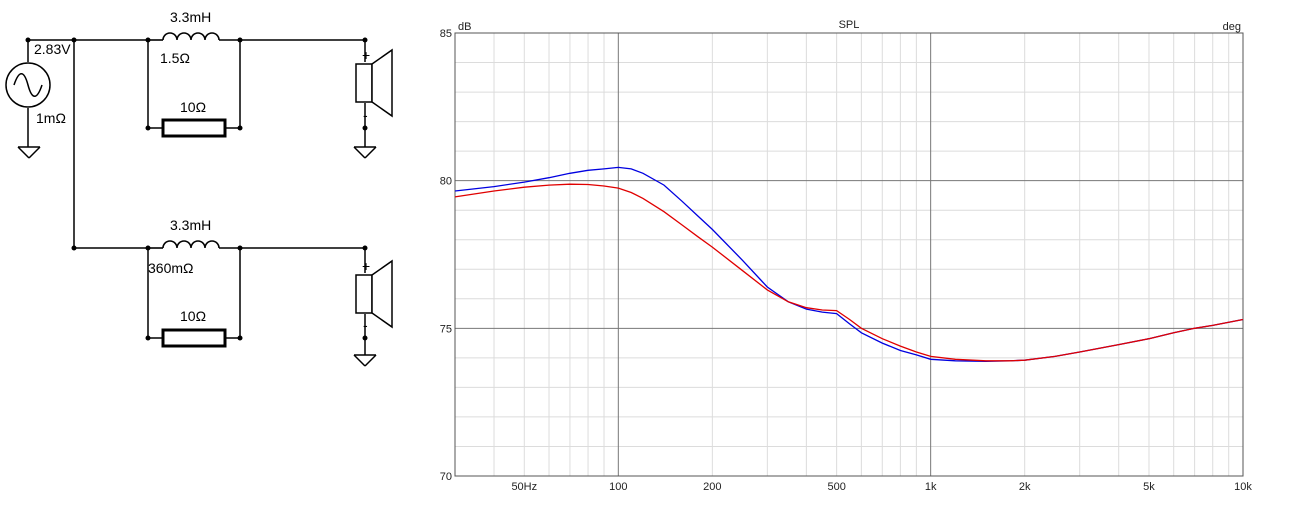  I want to click on y-tick-label: 80, so click(446, 182).